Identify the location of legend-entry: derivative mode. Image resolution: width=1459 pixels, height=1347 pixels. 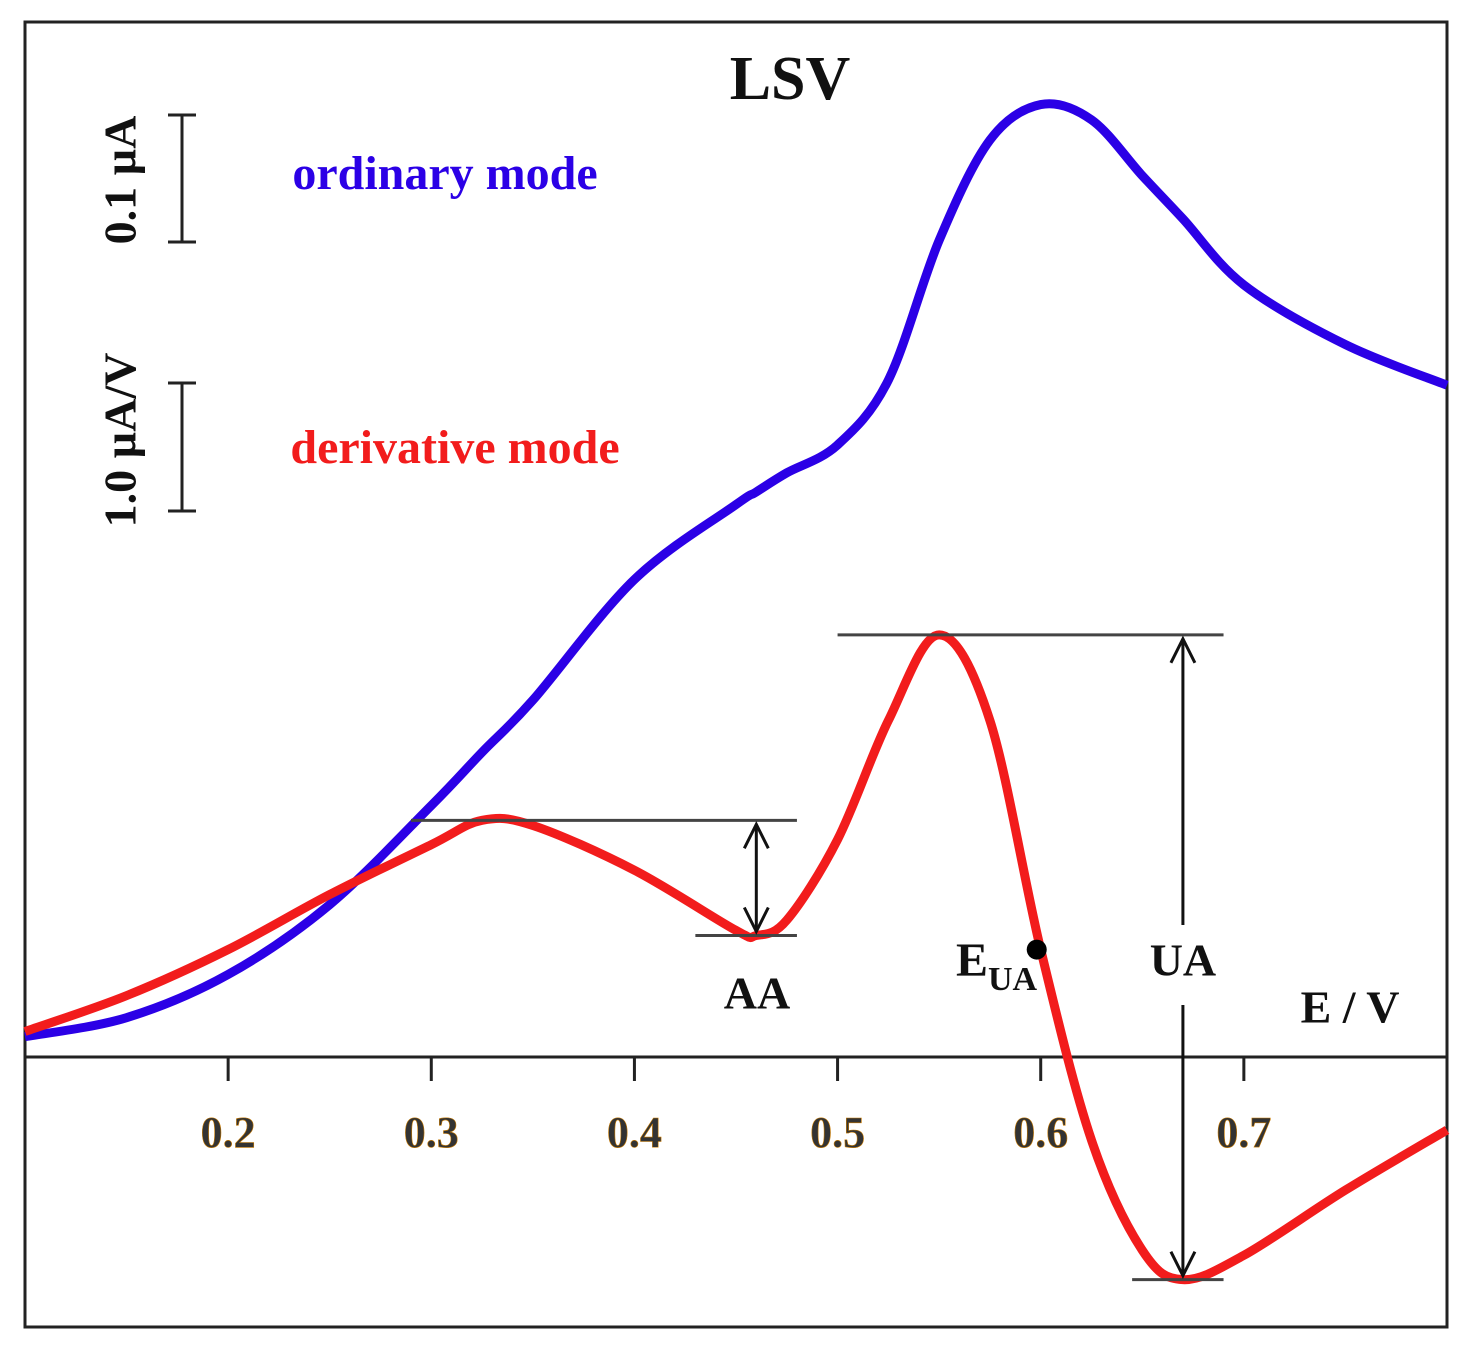
(454, 447).